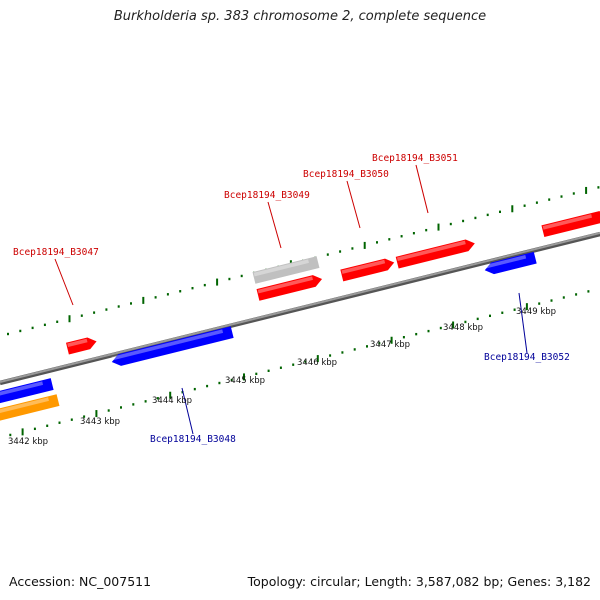  I want to click on gene-label: Bcep18194_B3048, so click(193, 439).